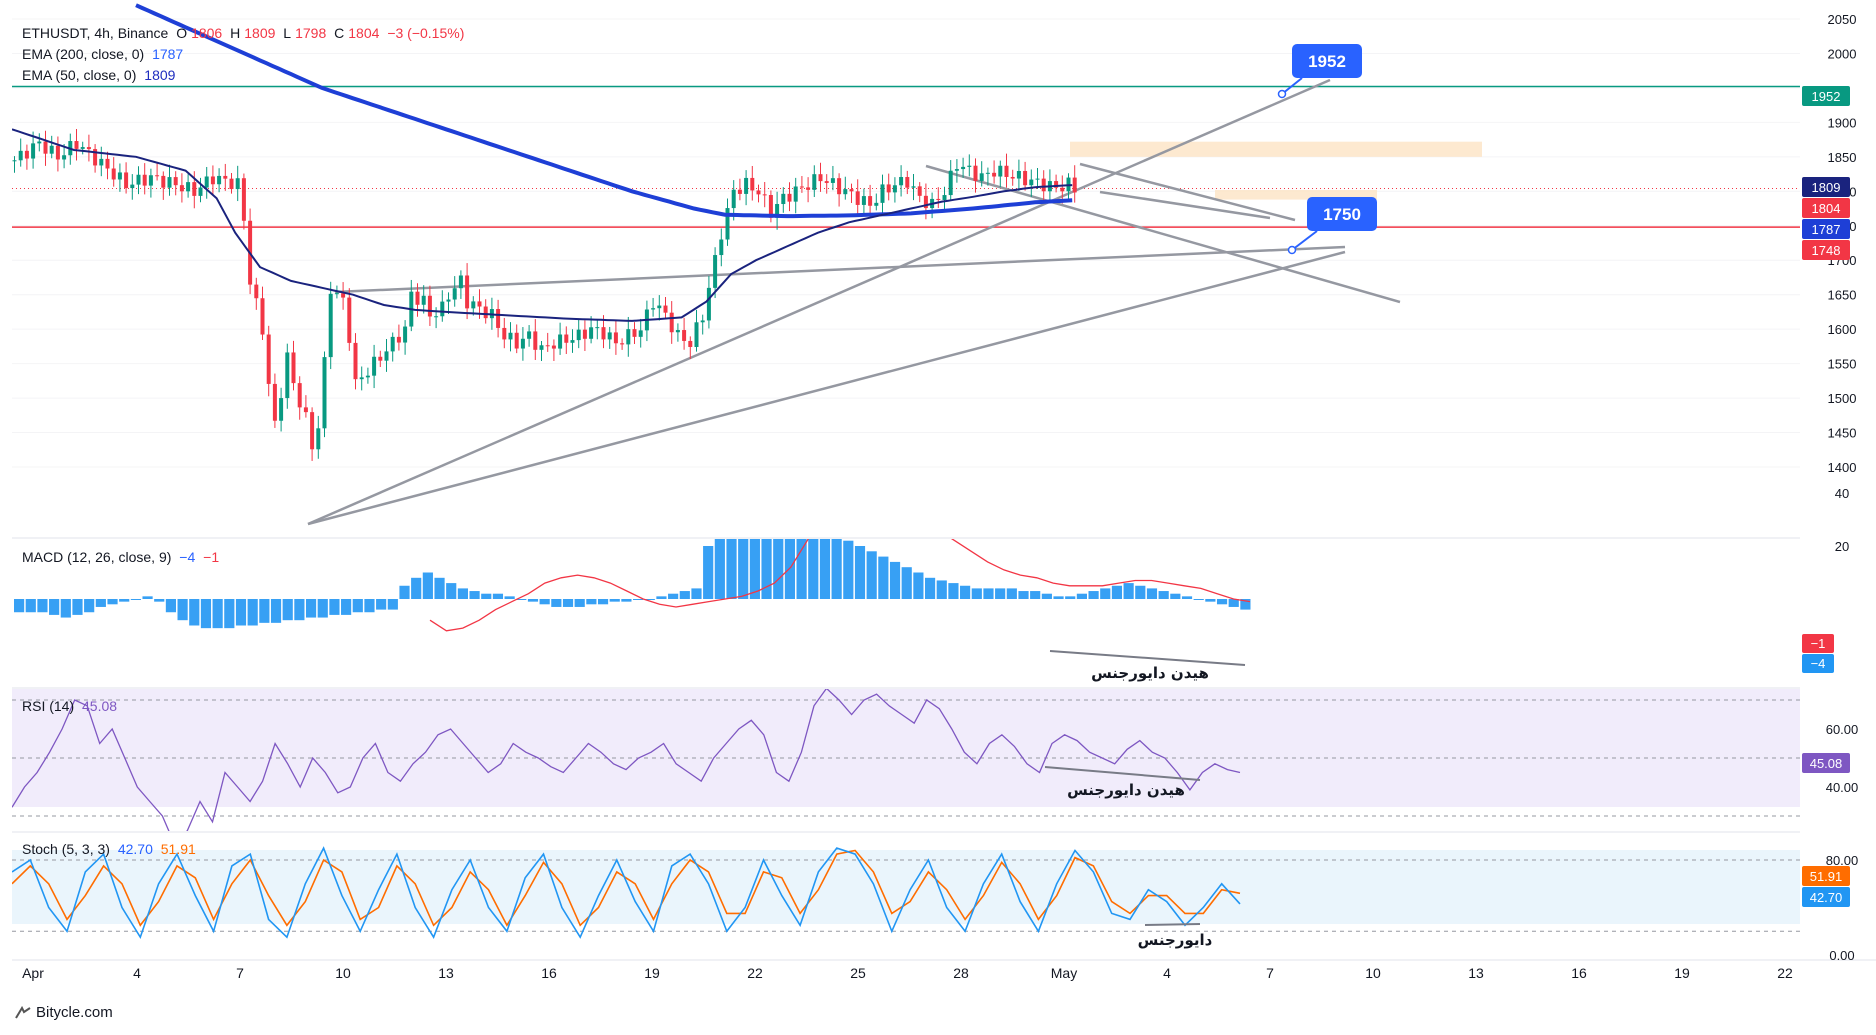 The width and height of the screenshot is (1876, 1035). Describe the element at coordinates (1064, 973) in the screenshot. I see `x-axis-label: May` at that location.